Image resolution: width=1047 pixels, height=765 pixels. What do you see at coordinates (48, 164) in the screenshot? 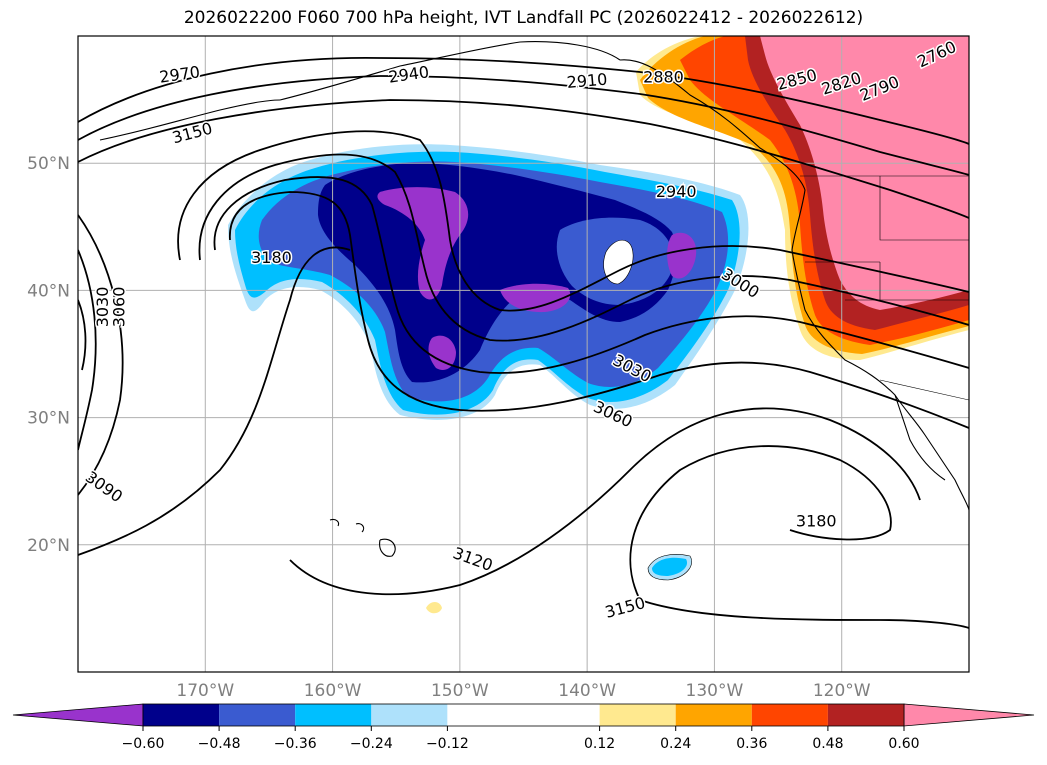
I see `lat-tick-label: 50°N` at bounding box center [48, 164].